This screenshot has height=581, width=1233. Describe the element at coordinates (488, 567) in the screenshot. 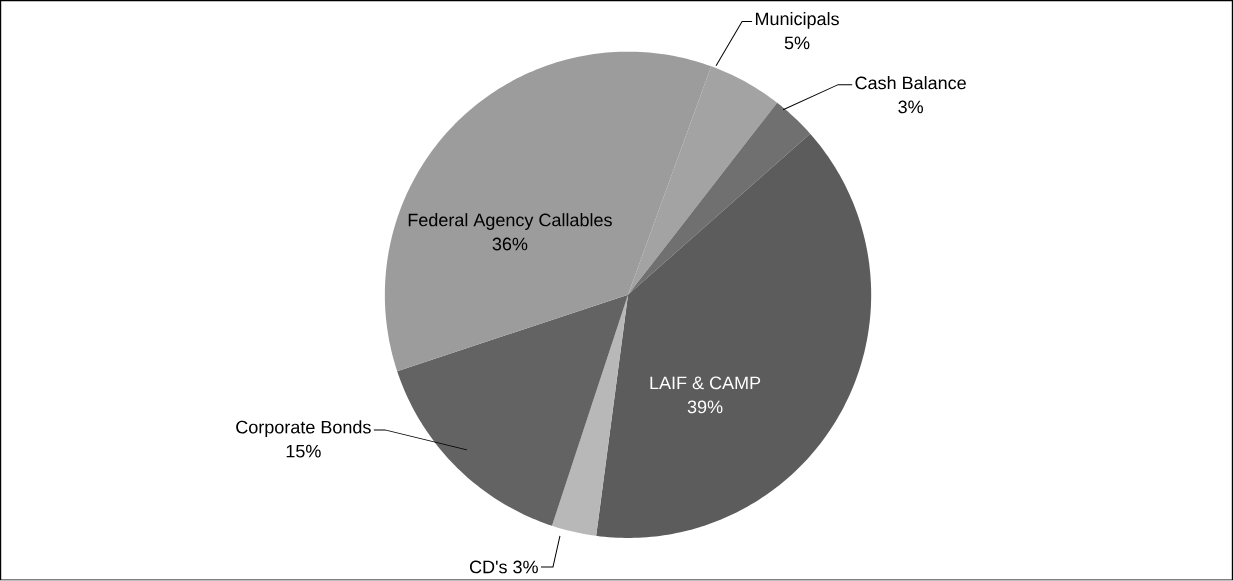

I see `slice-label: CD's` at that location.